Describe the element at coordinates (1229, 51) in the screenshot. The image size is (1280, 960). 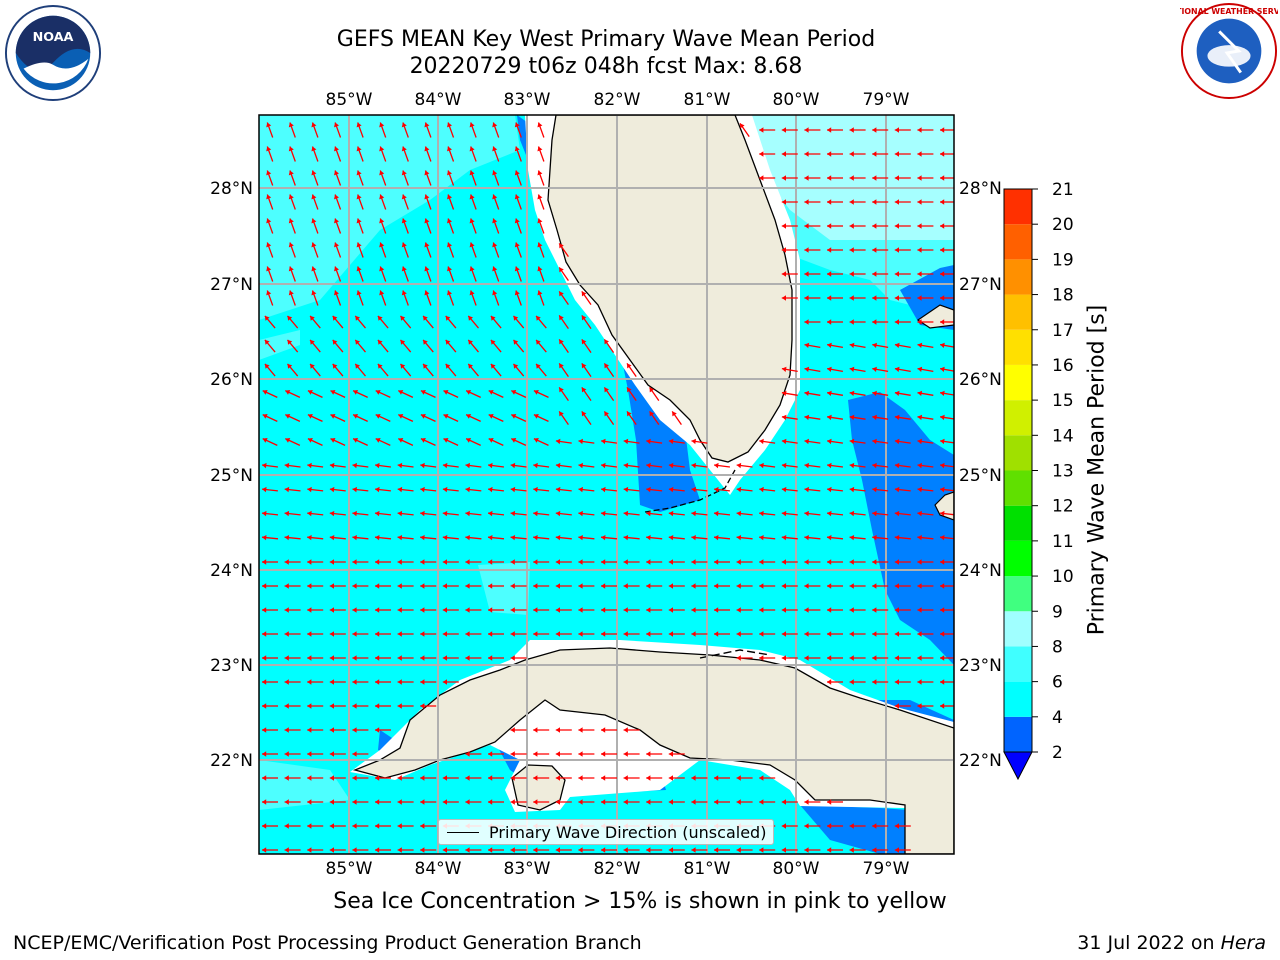
I see `nws-logo: NATIONAL WEATHER SERVICE` at that location.